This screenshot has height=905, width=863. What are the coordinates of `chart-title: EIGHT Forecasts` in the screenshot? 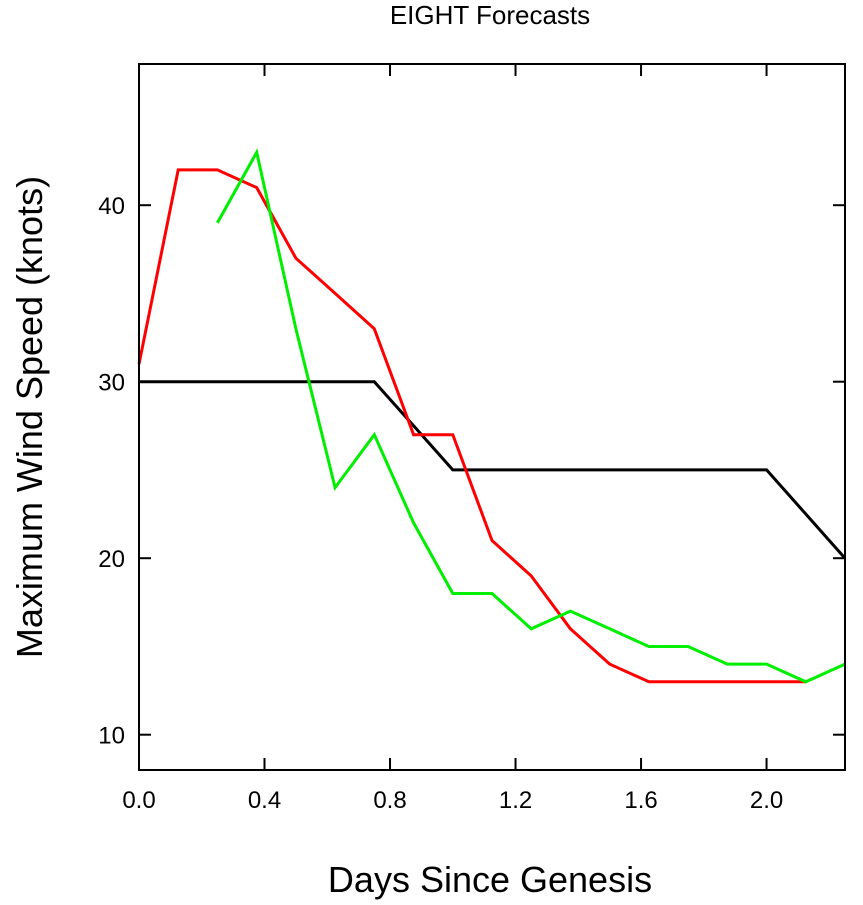 It's located at (490, 15).